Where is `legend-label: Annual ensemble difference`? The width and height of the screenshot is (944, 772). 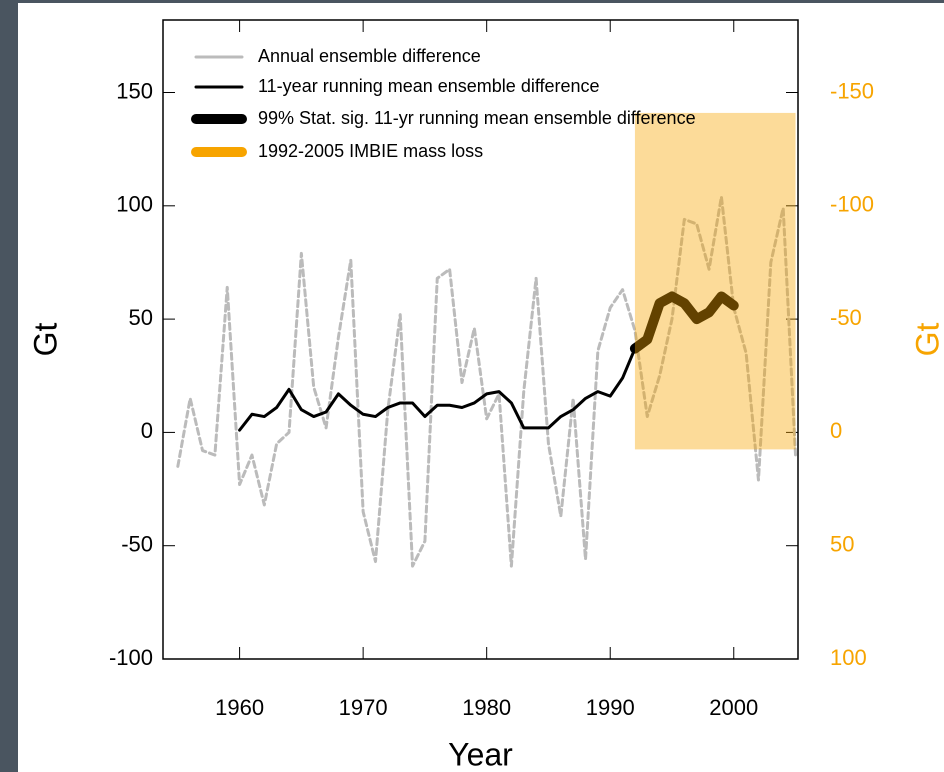
legend-label: Annual ensemble difference is located at coordinates (369, 56).